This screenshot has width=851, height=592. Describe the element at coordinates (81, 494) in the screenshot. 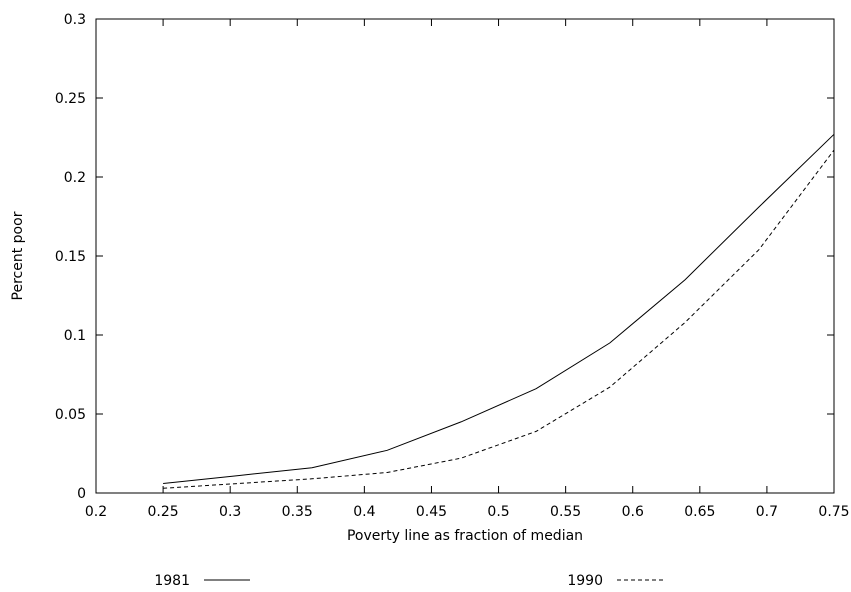

I see `y-tick-label: 0` at that location.